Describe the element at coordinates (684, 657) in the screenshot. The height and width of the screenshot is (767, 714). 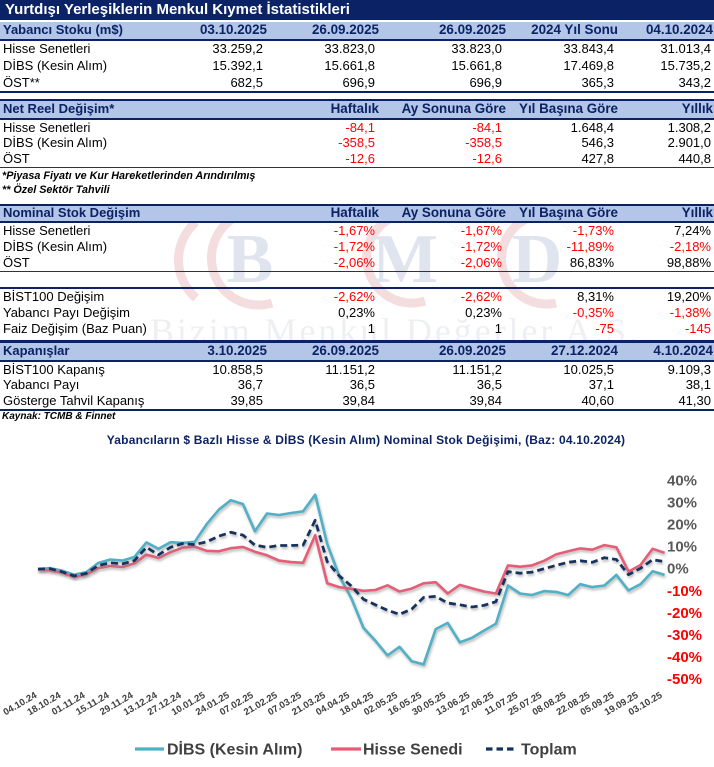
I see `svg-text: -40%` at that location.